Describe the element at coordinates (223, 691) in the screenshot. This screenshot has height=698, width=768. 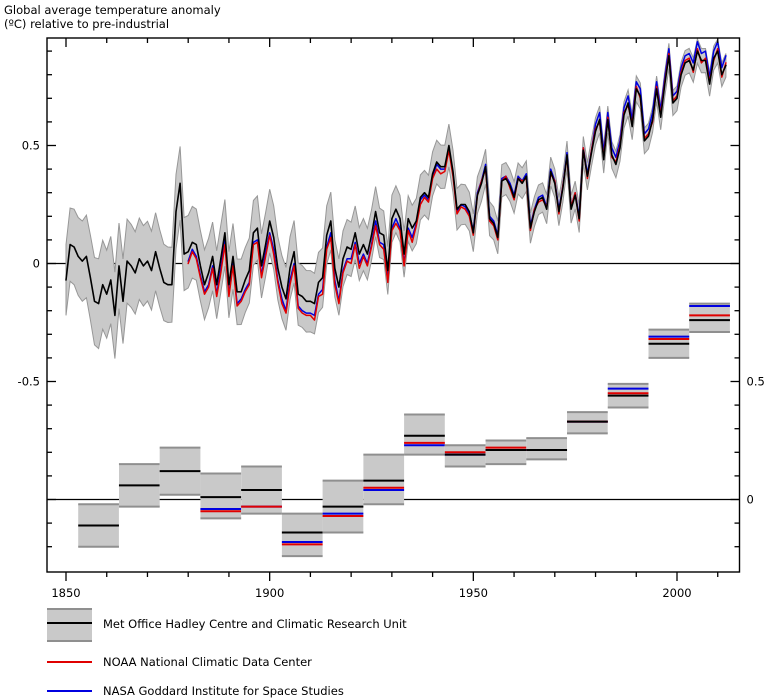
I see `legend-label-nasa: NASA Goddard Institute for Space Studies` at that location.